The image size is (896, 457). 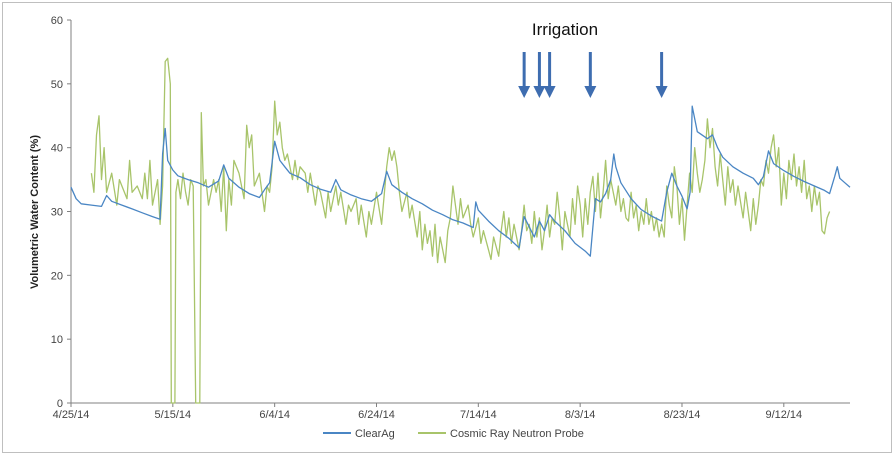 I want to click on legend-clearag: ClearAg, so click(x=359, y=434).